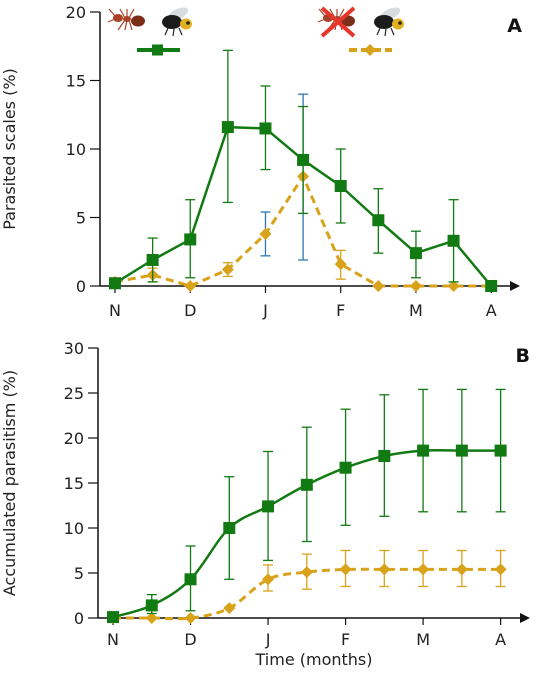 The image size is (550, 673). Describe the element at coordinates (370, 50) in the screenshot. I see `legend-marker-orange` at that location.